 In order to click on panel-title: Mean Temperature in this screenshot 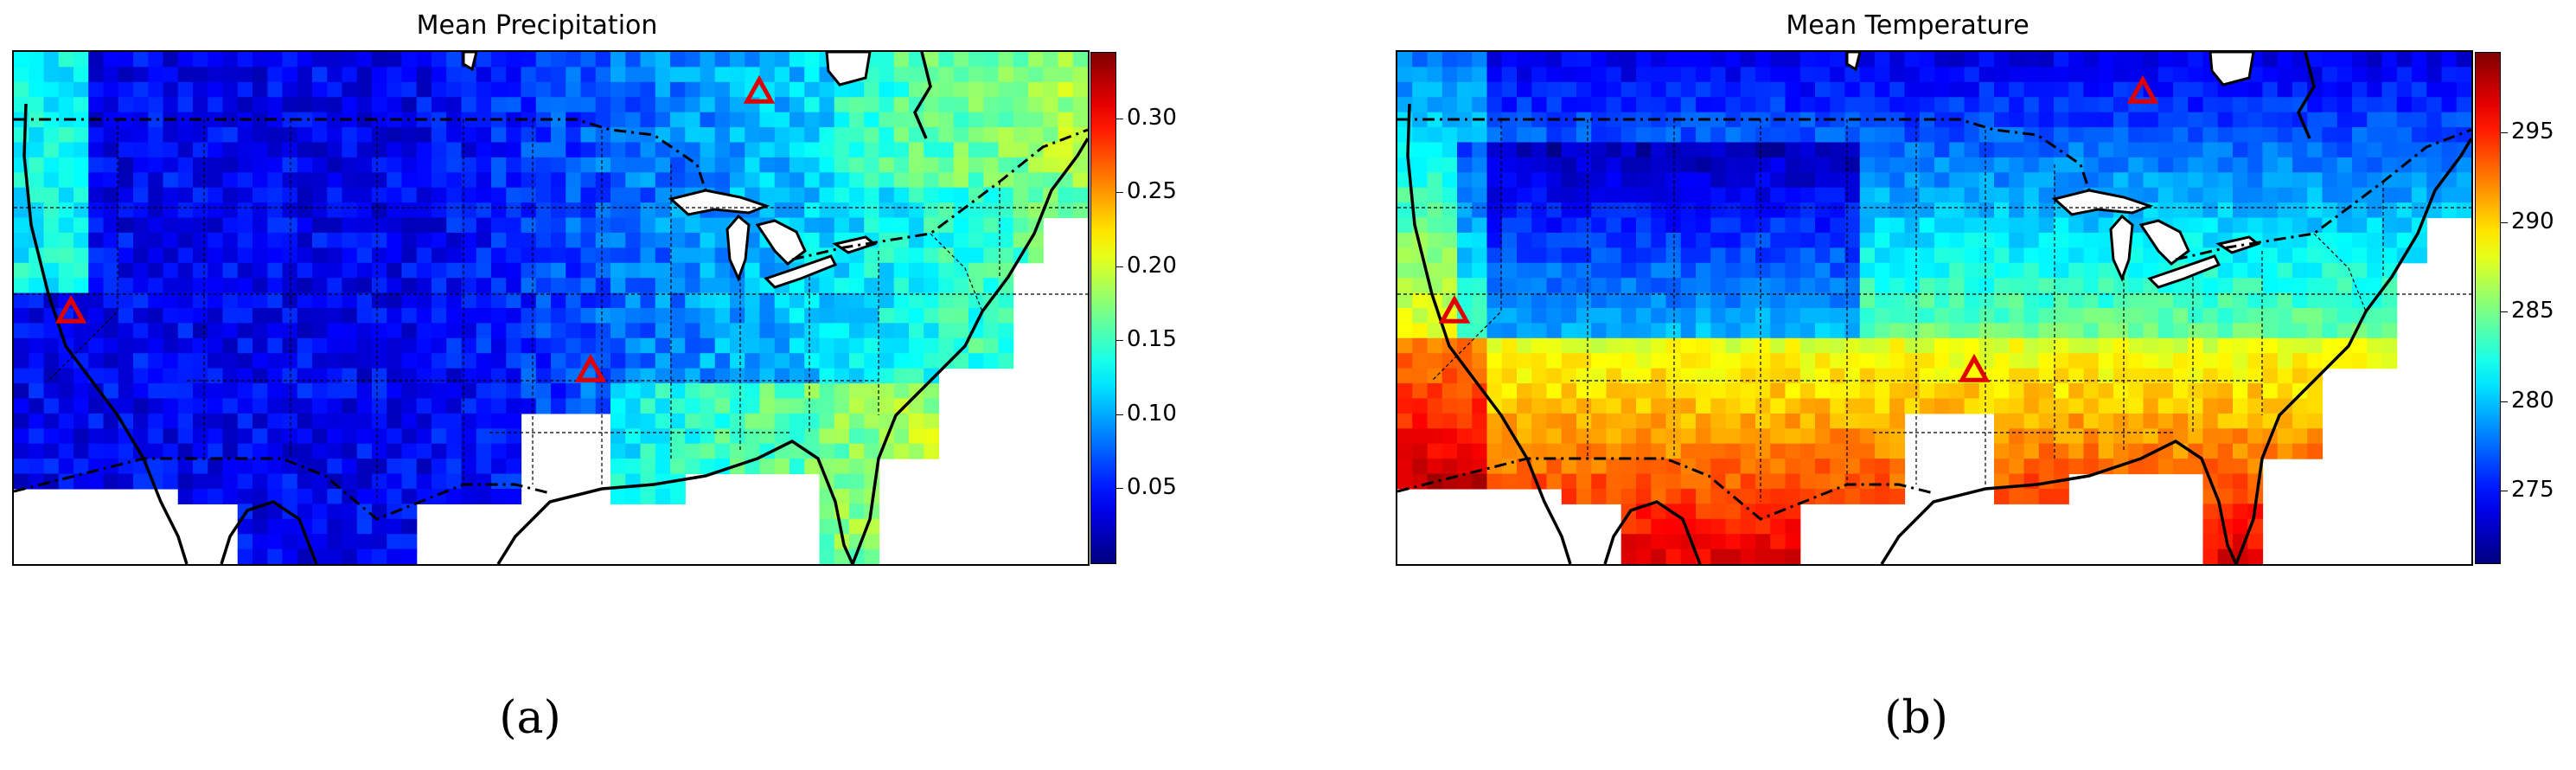, I will do `click(1908, 25)`.